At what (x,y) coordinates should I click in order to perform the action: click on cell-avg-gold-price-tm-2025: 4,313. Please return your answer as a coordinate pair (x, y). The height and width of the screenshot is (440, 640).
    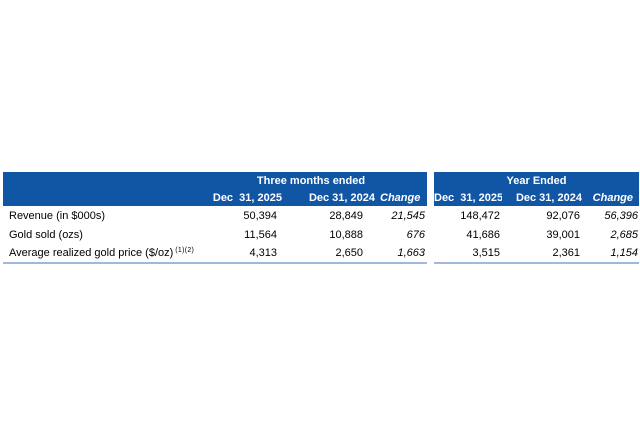
    Looking at the image, I should click on (263, 253).